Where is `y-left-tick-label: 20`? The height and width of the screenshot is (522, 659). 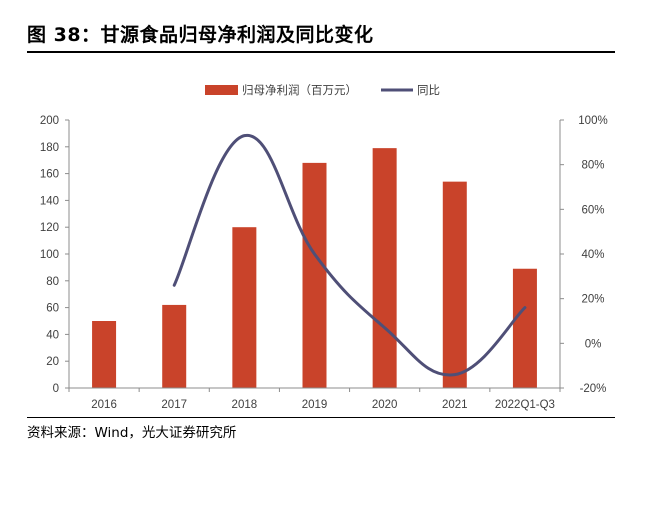
y-left-tick-label: 20 is located at coordinates (52, 362).